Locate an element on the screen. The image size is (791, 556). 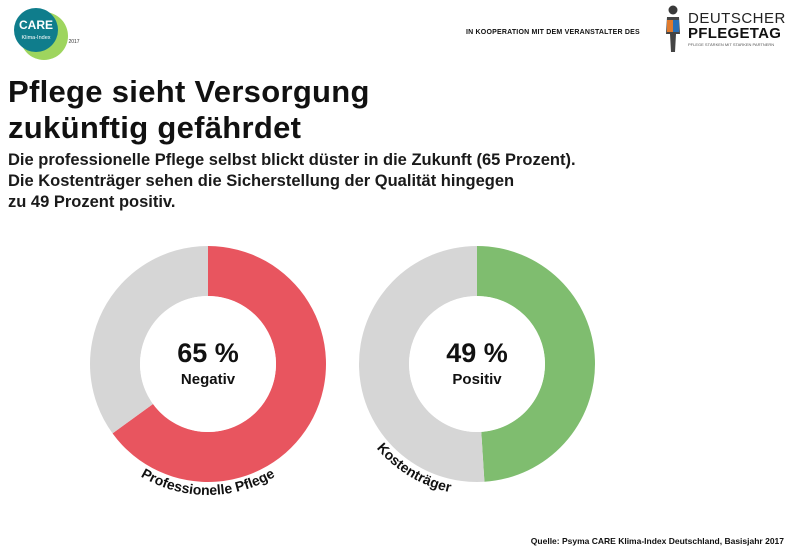
care-logo-year: 2017 is located at coordinates (73, 42).